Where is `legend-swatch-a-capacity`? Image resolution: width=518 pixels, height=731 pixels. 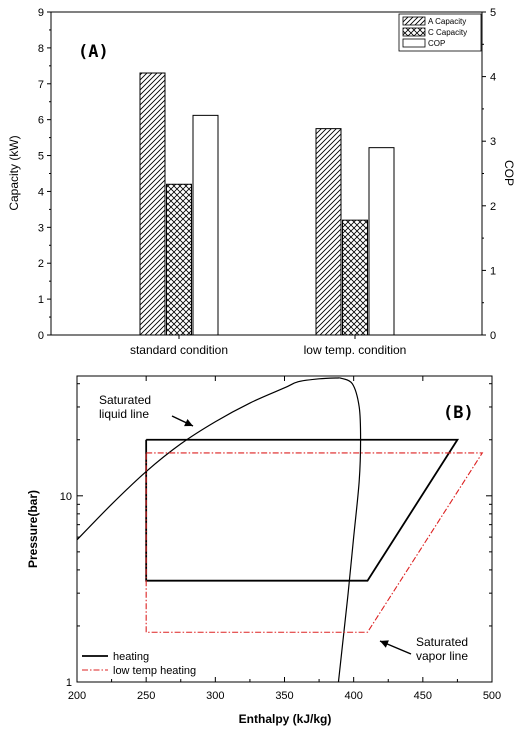
legend-swatch-a-capacity is located at coordinates (414, 21).